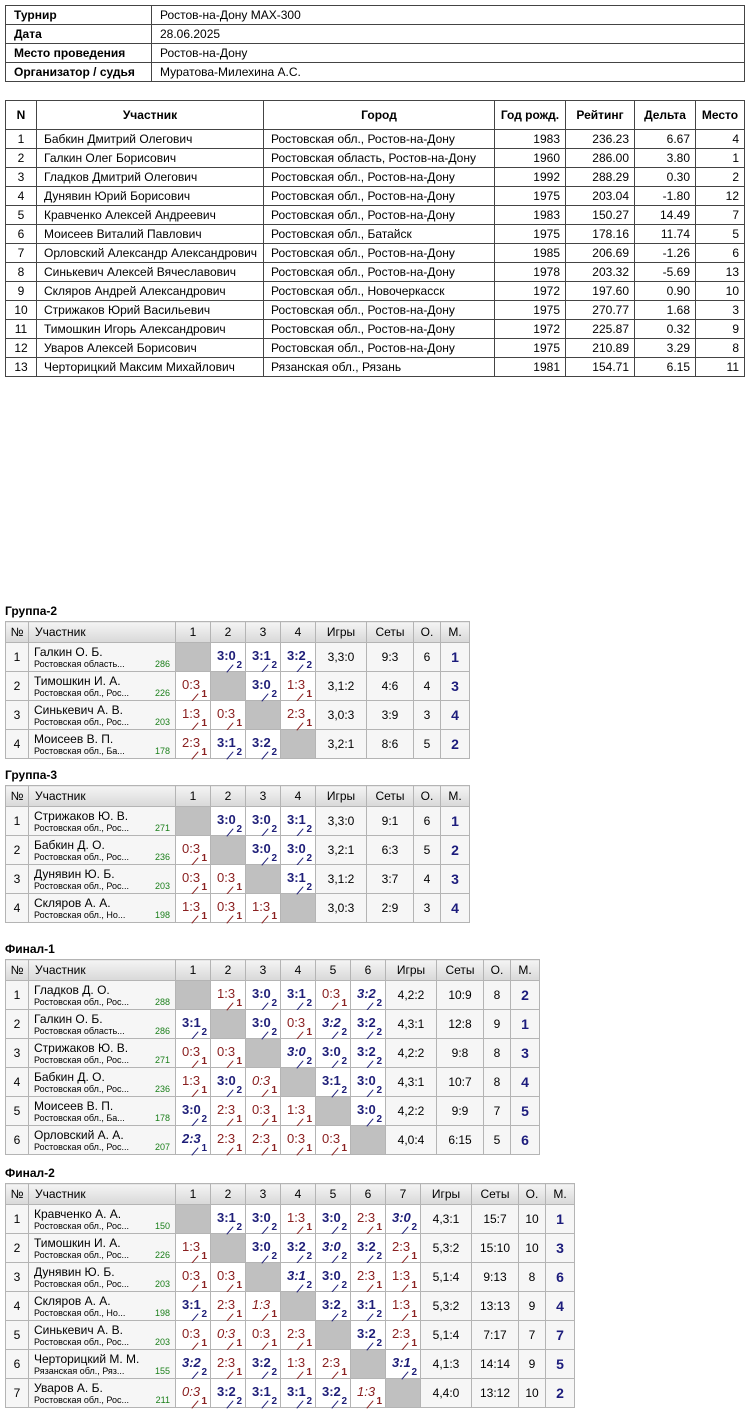 The image size is (750, 1420). What do you see at coordinates (427, 879) in the screenshot?
I see `player-points: 4` at bounding box center [427, 879].